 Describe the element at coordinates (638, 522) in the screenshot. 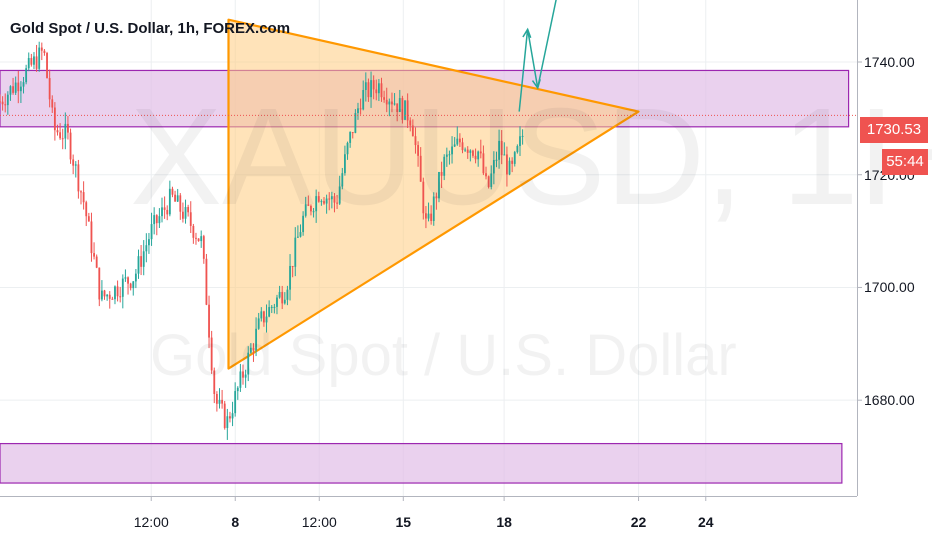

I see `x-tick-label: 22` at that location.